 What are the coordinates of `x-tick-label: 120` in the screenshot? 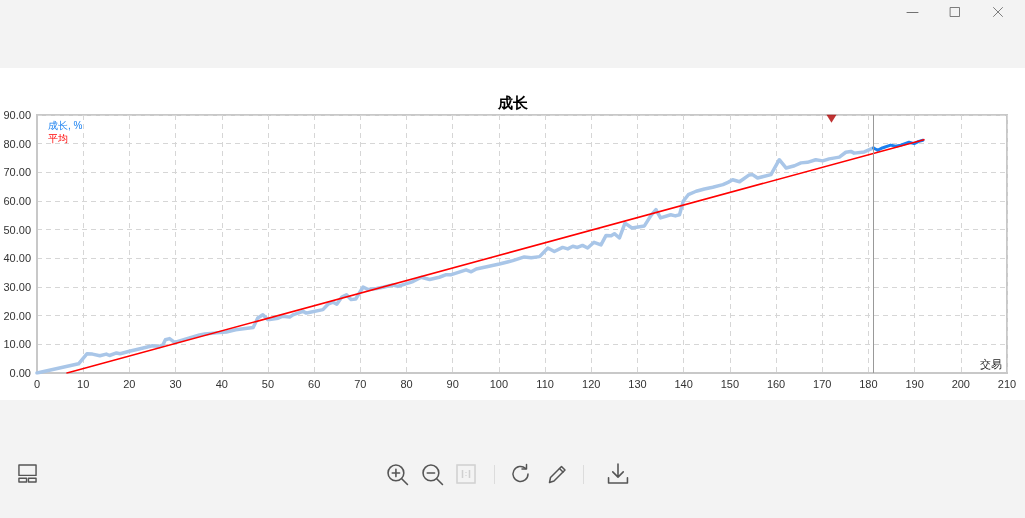 It's located at (591, 383).